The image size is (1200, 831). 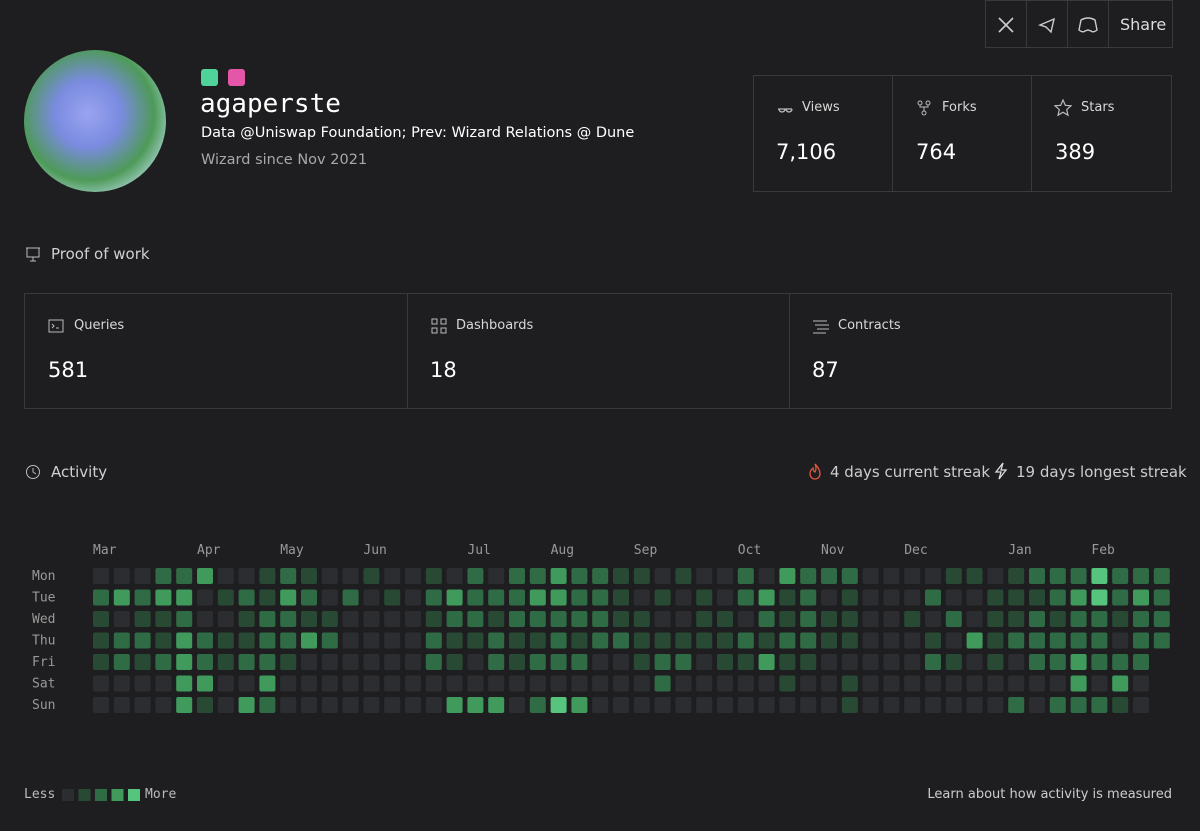 I want to click on telegram-button, so click(x=1047, y=25).